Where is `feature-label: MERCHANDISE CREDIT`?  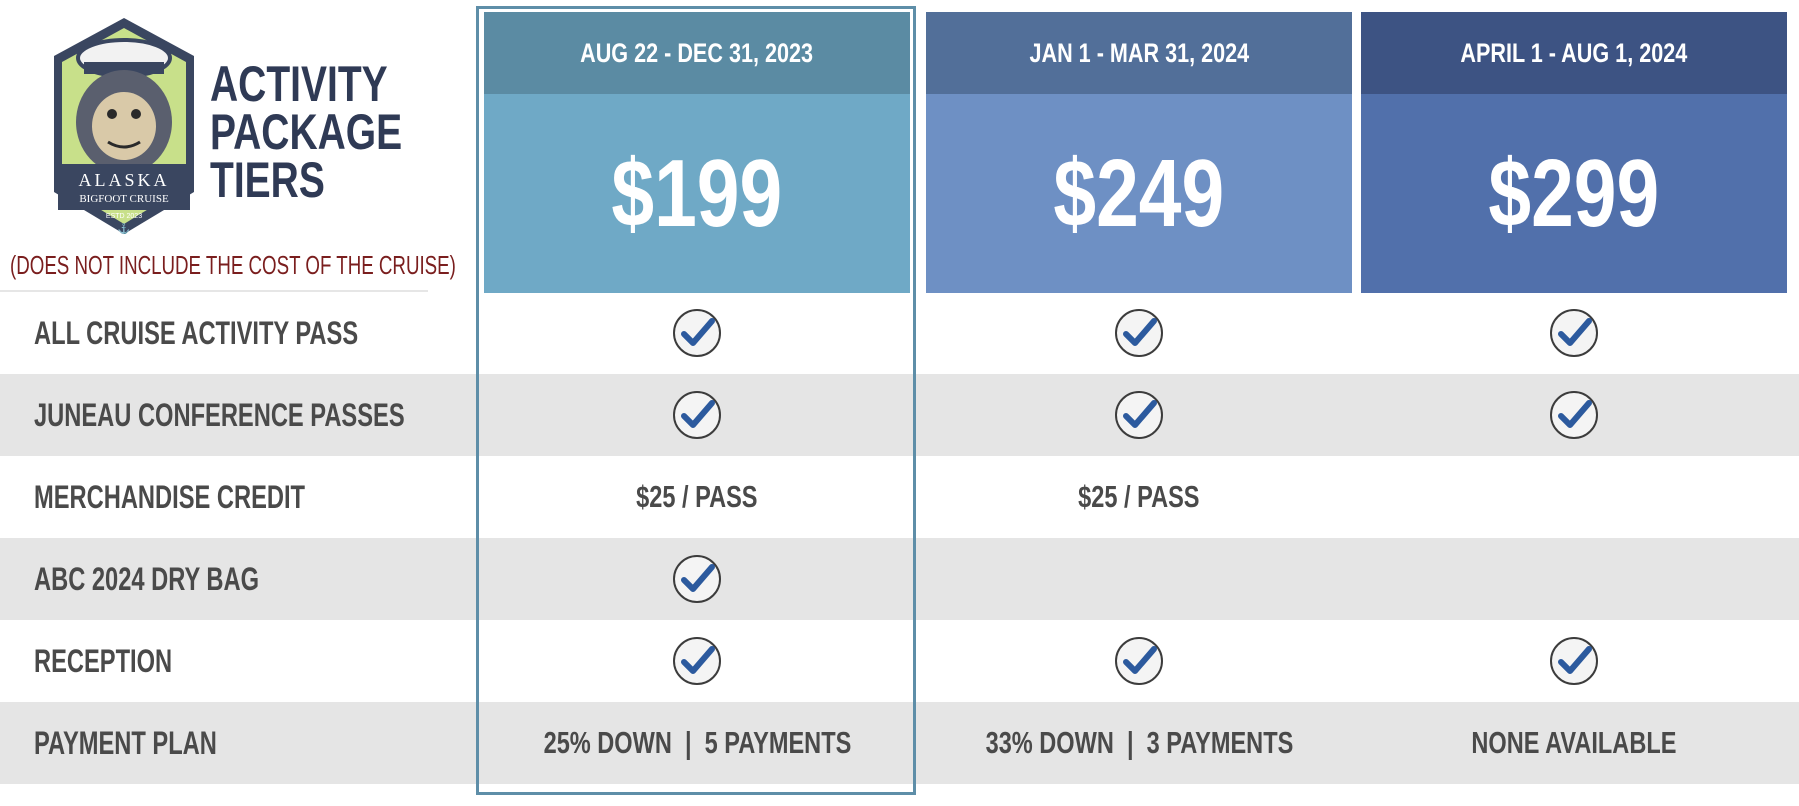 feature-label: MERCHANDISE CREDIT is located at coordinates (170, 496).